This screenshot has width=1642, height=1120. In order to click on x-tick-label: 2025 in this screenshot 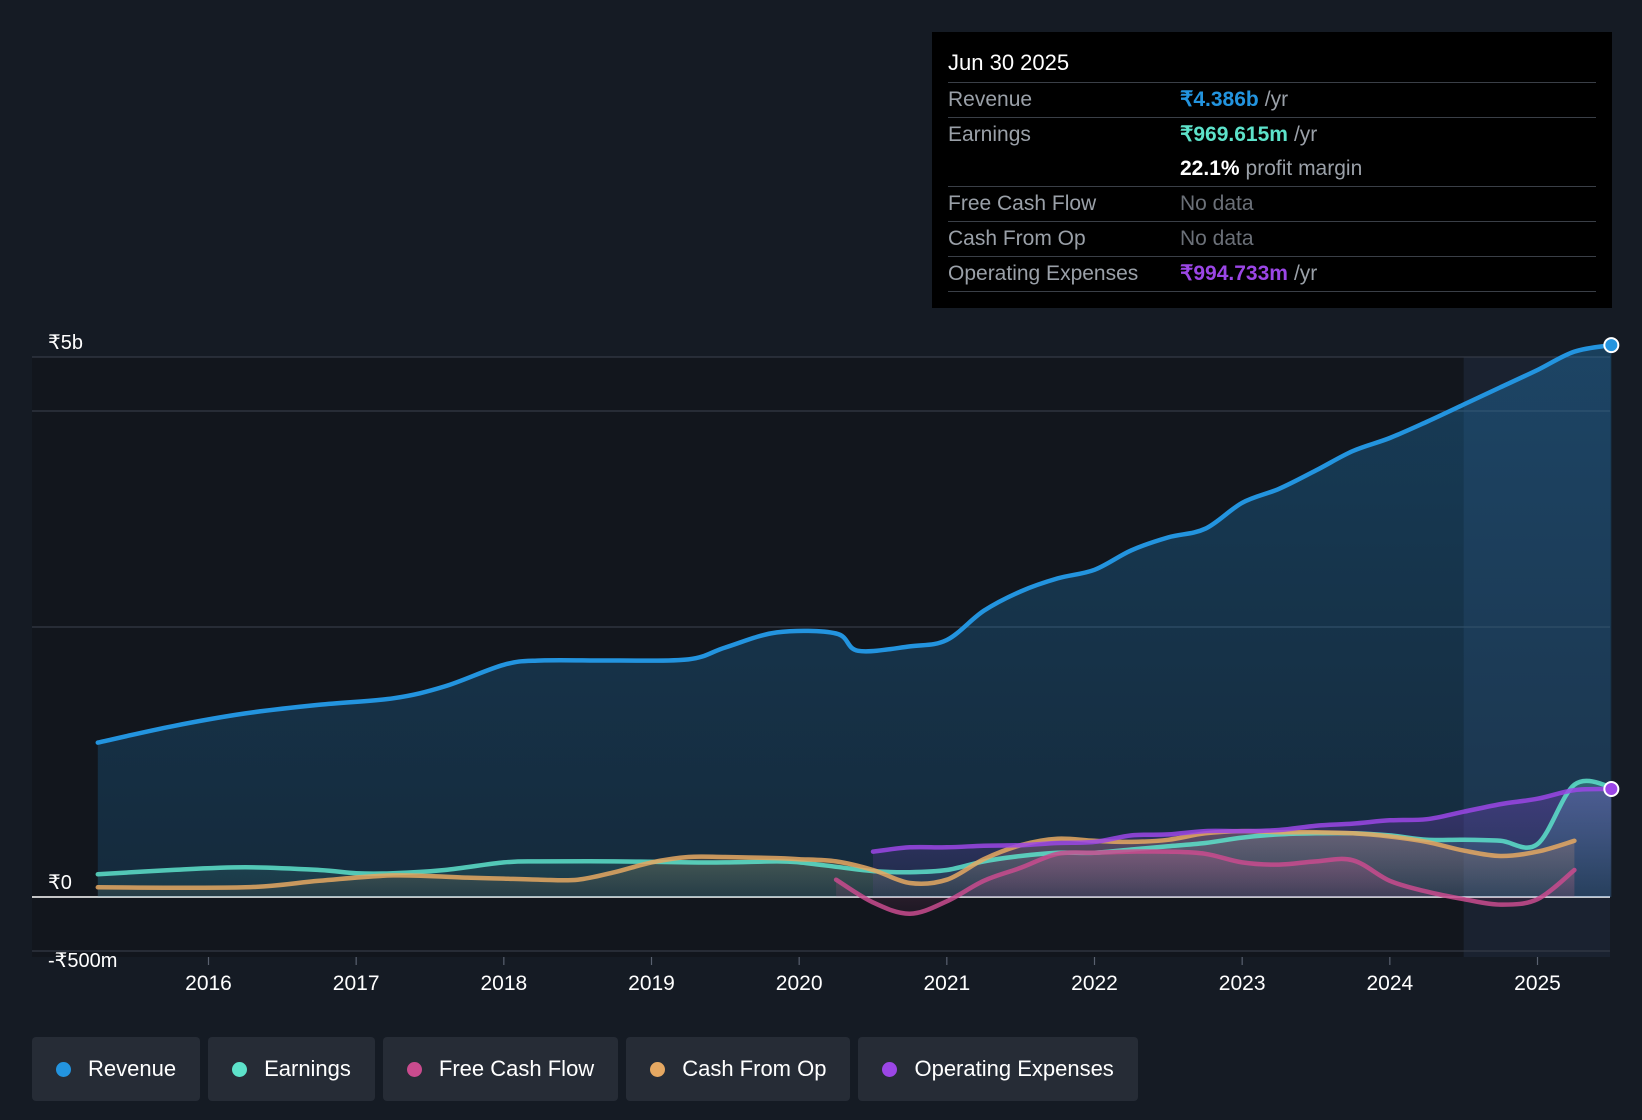, I will do `click(1537, 983)`.